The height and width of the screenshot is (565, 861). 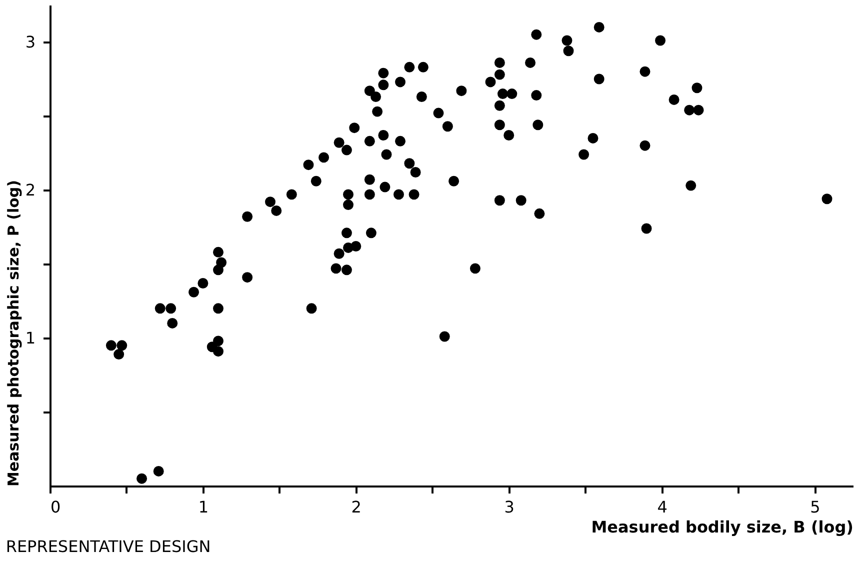 What do you see at coordinates (356, 507) in the screenshot?
I see `x-tick-label: 2` at bounding box center [356, 507].